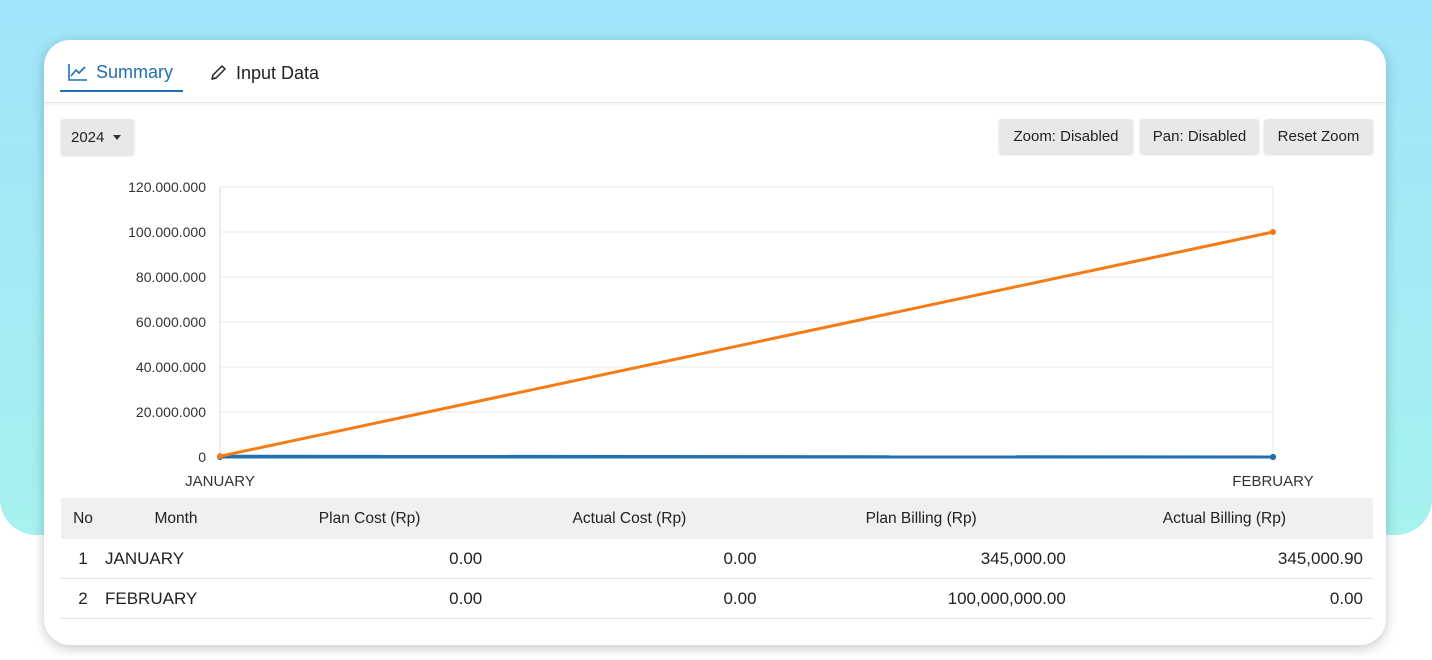 This screenshot has width=1432, height=660. I want to click on header-no: No, so click(83, 518).